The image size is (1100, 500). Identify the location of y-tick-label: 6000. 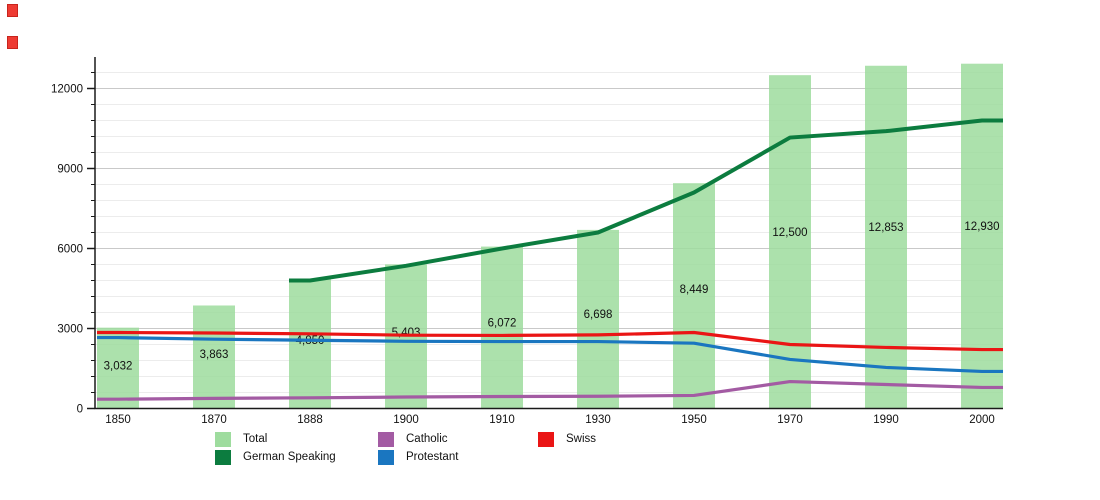
(70, 250).